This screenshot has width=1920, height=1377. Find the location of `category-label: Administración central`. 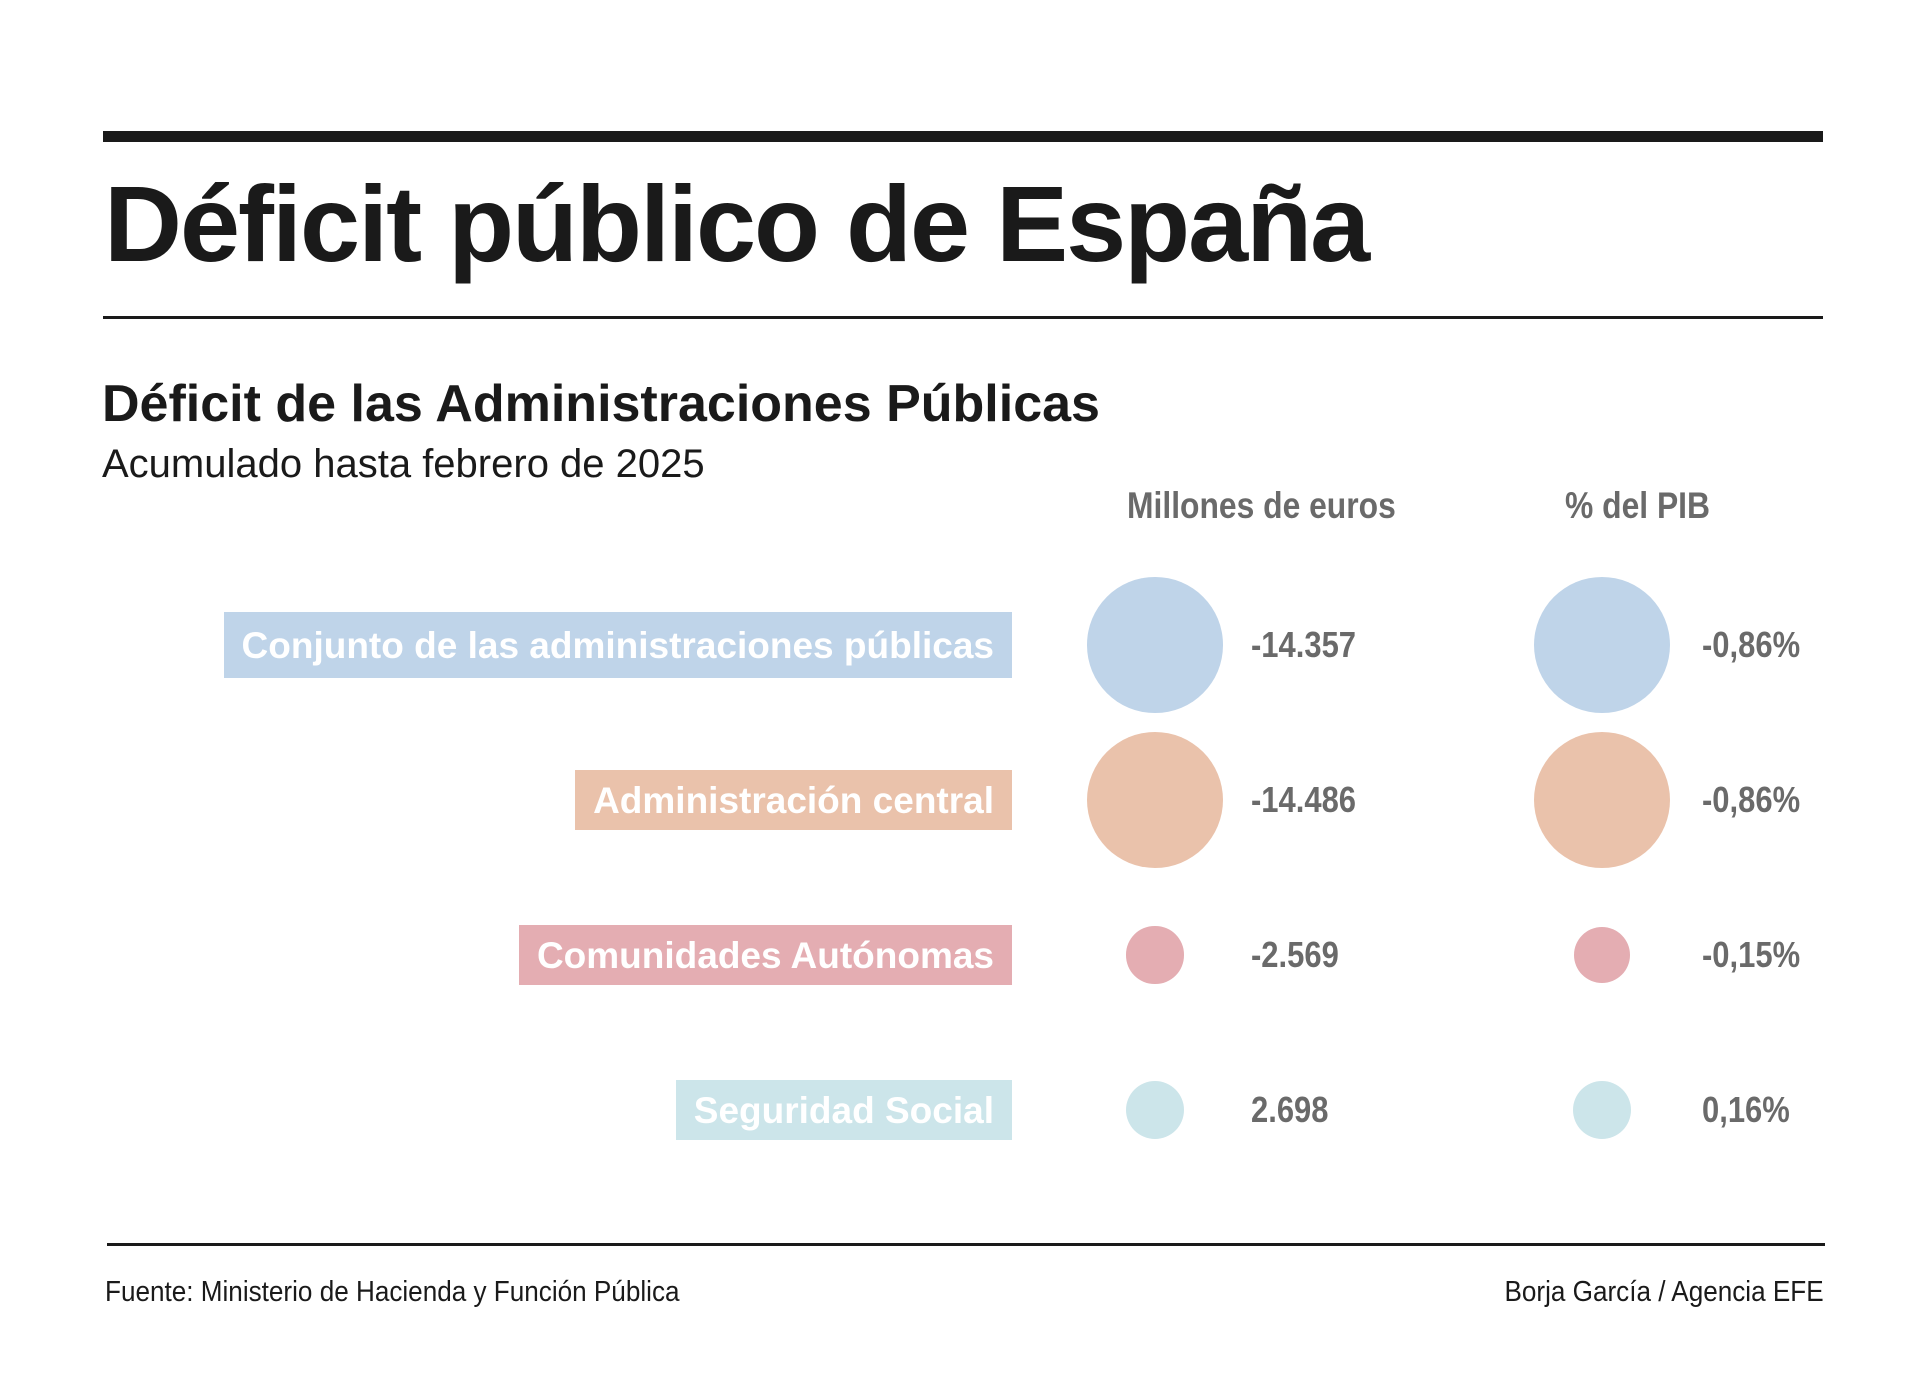

category-label: Administración central is located at coordinates (793, 800).